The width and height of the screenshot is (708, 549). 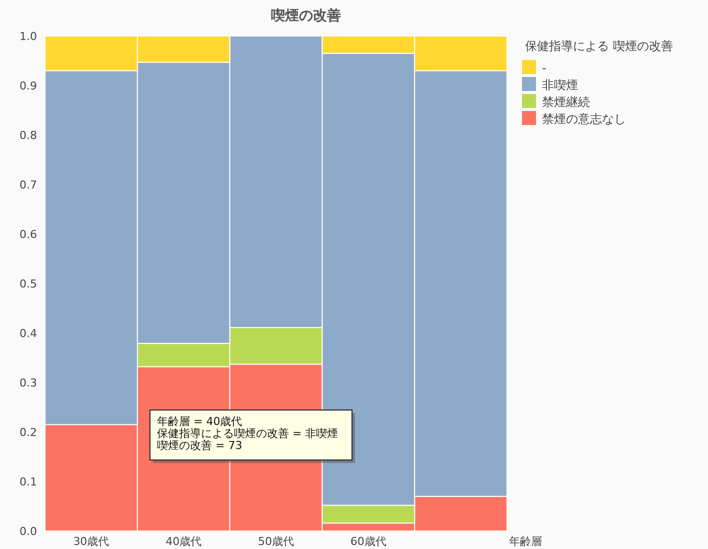 What do you see at coordinates (28, 531) in the screenshot?
I see `y-tick-label: 0.0` at bounding box center [28, 531].